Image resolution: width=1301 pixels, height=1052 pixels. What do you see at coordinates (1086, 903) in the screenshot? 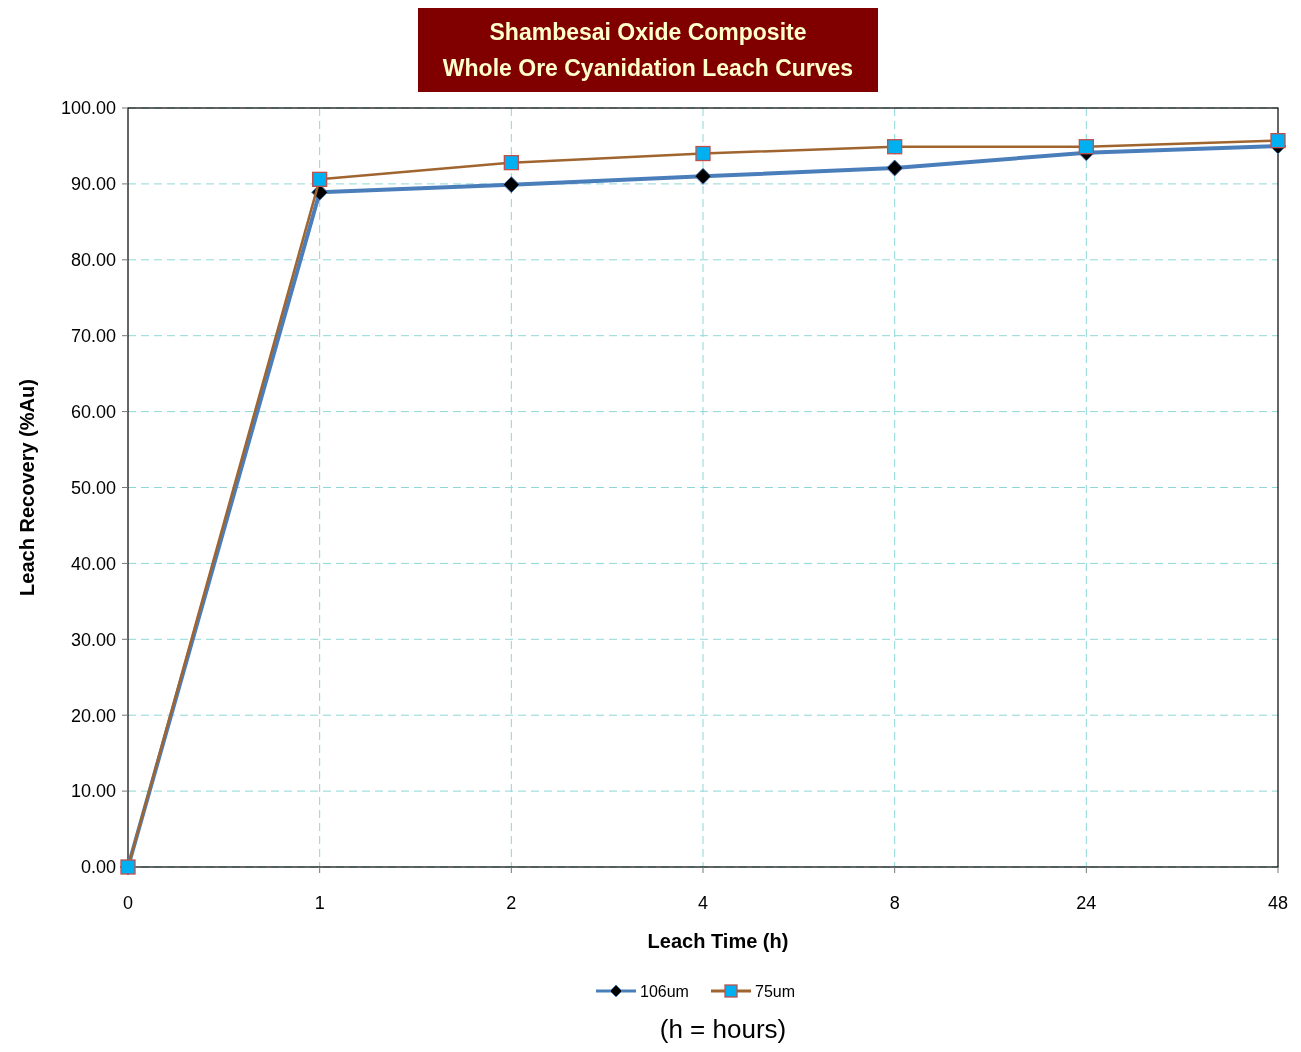
I see `x-tick-label: 24` at bounding box center [1086, 903].